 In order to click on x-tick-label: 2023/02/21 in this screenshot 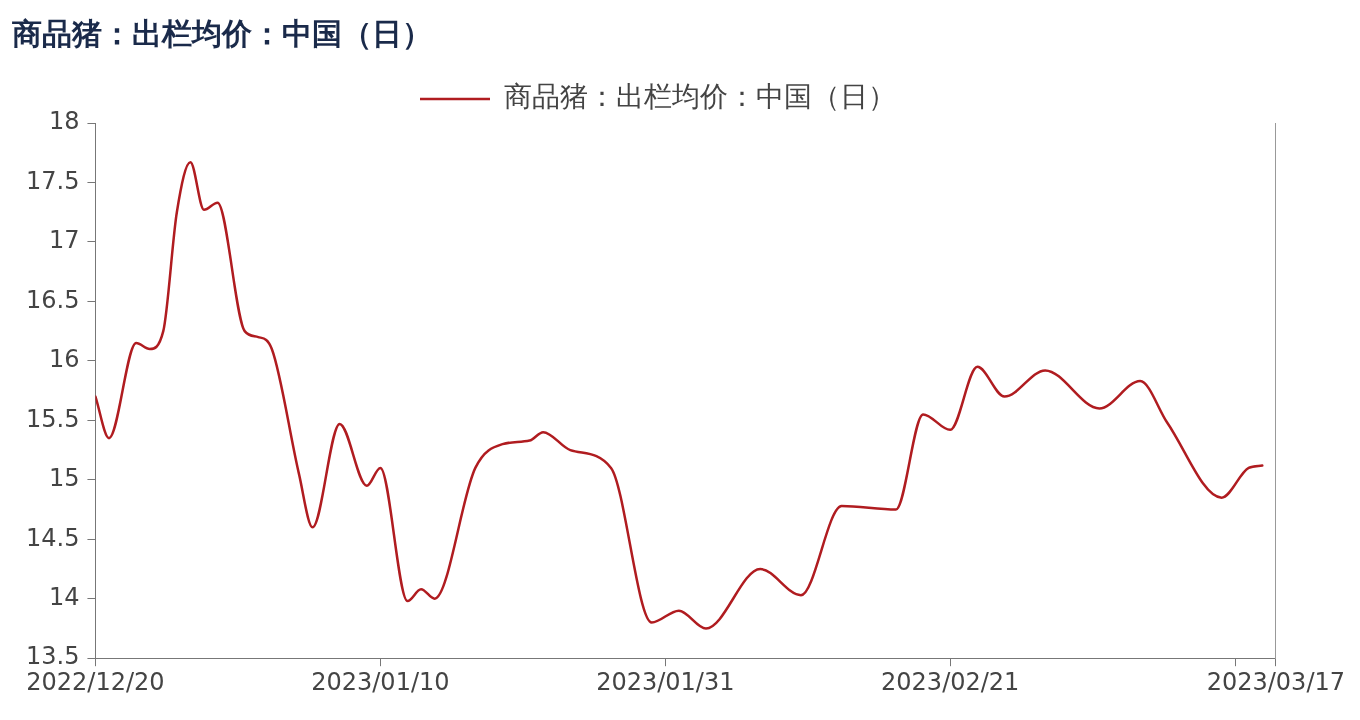, I will do `click(950, 681)`.